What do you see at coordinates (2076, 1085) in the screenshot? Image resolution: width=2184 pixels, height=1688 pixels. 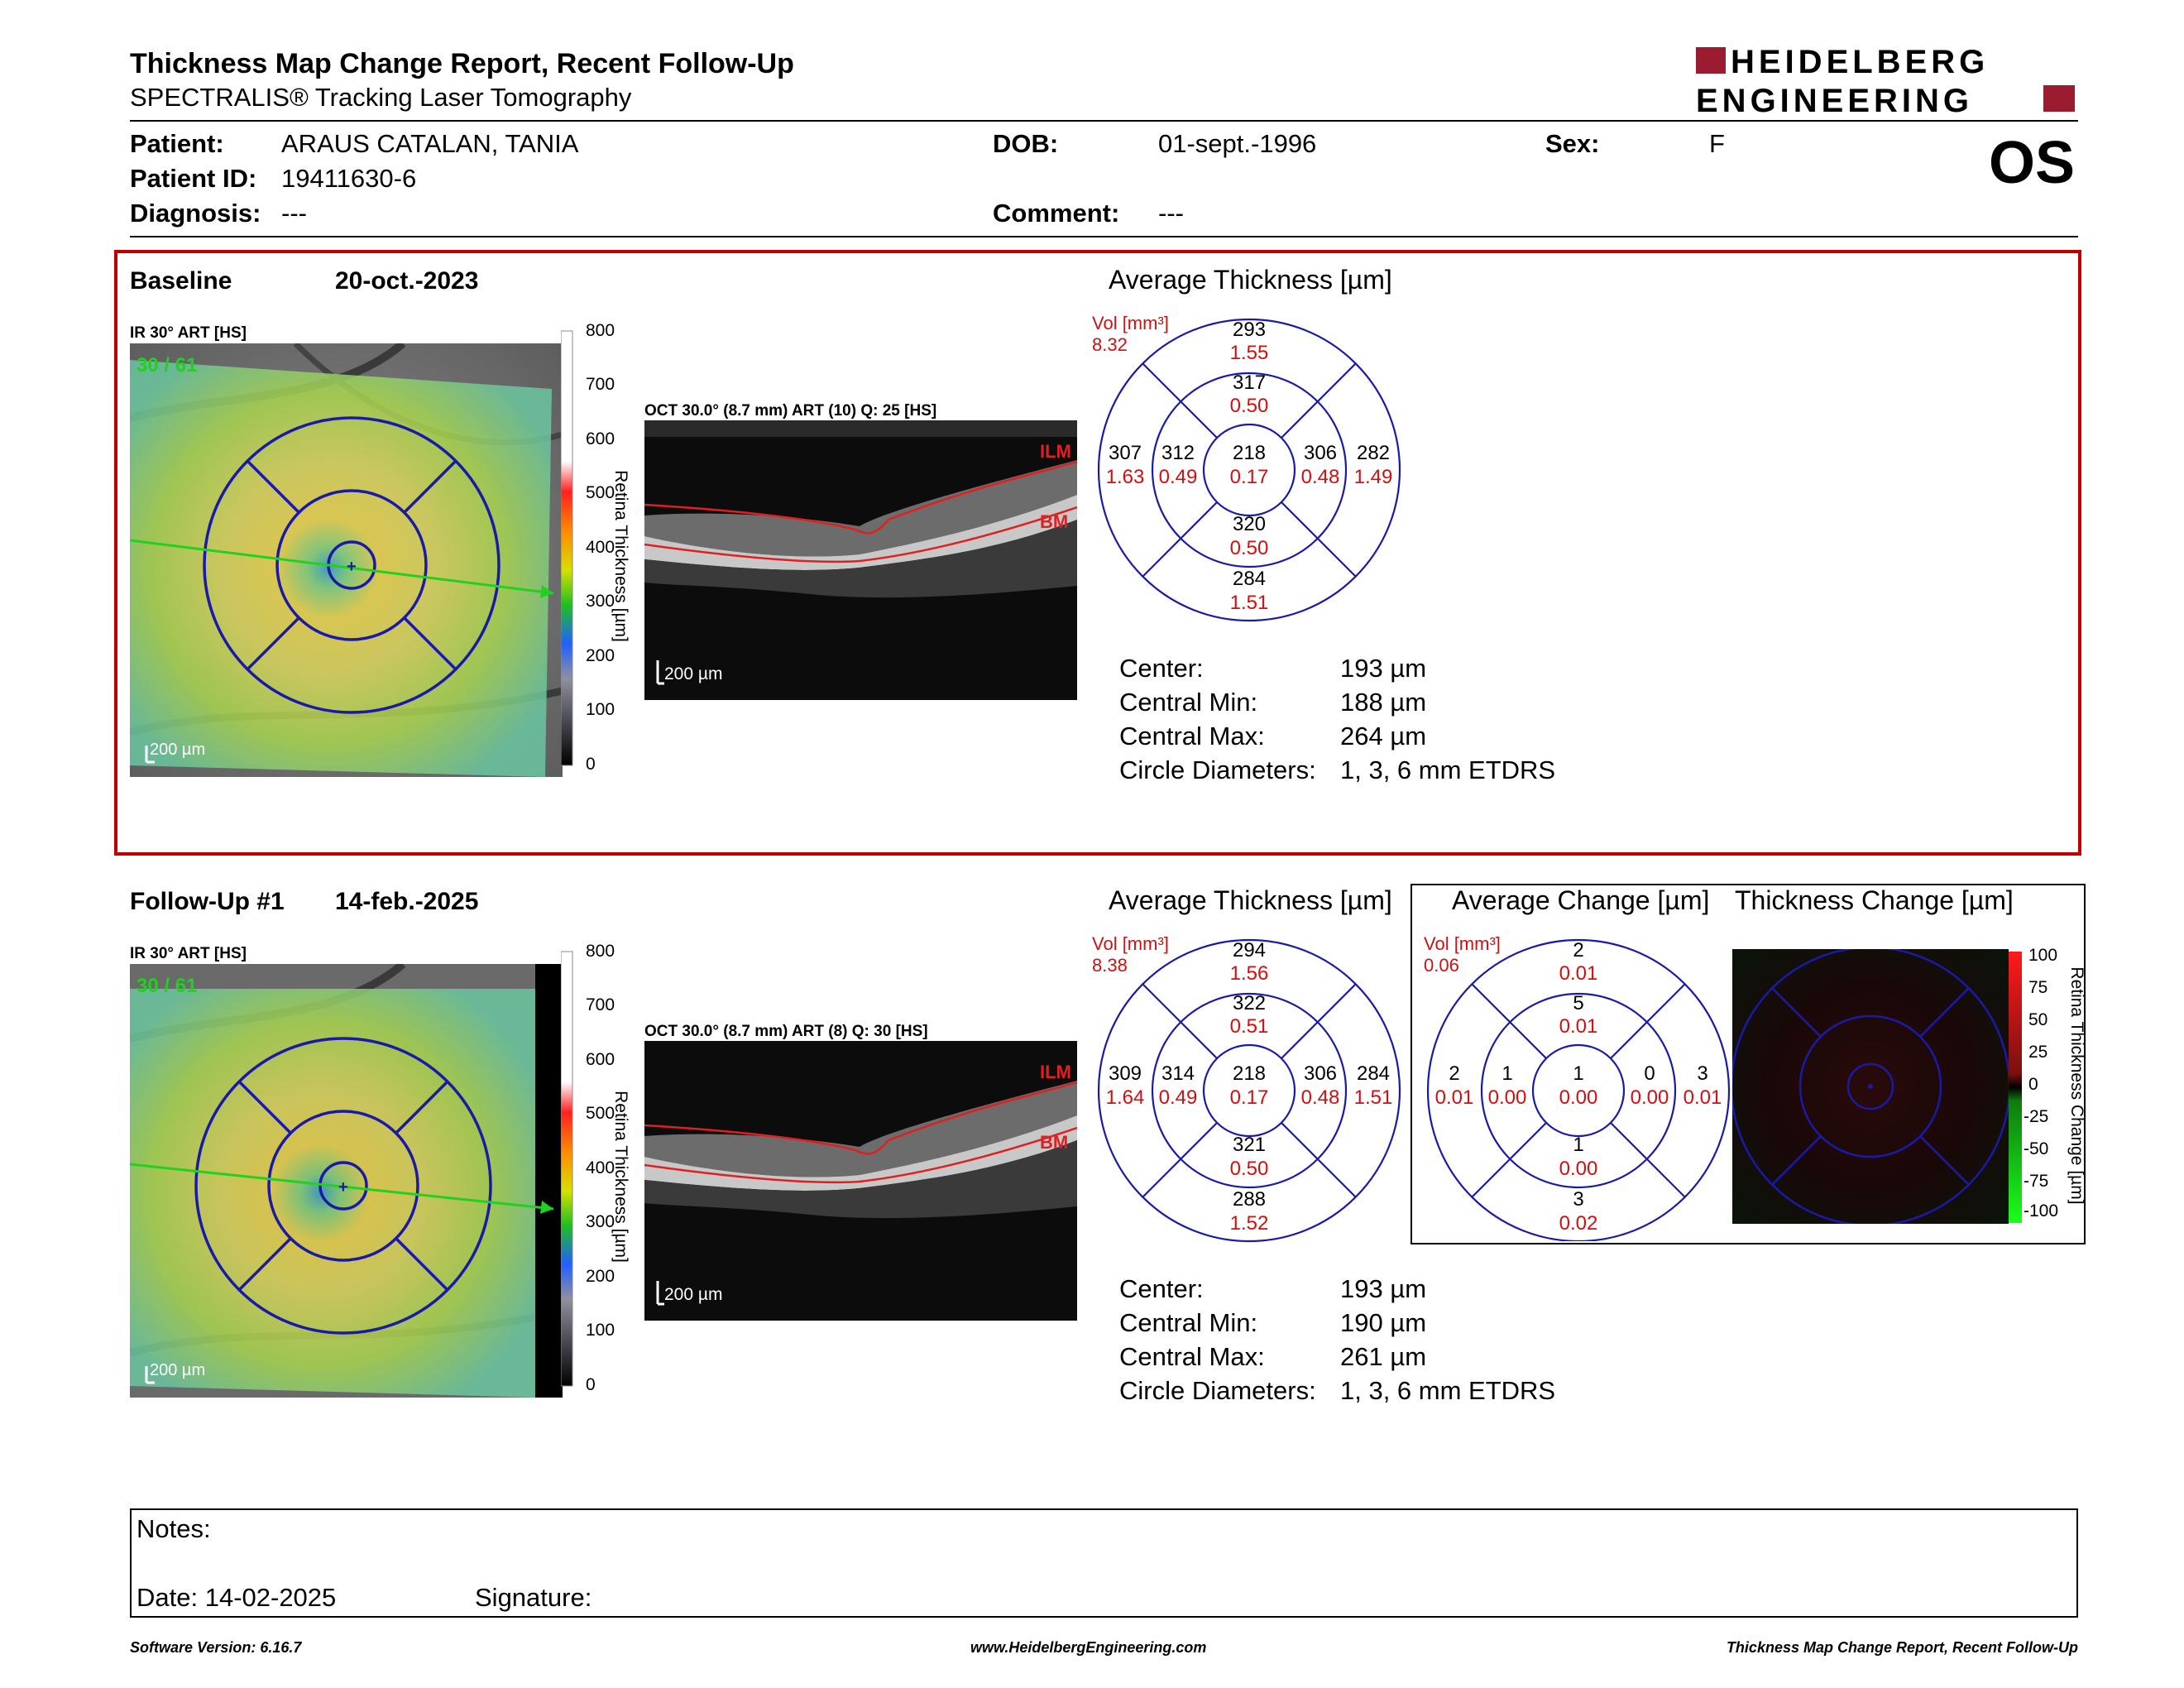 I see `tchange-colorbar-title: Retina Thickness Change [µm]` at bounding box center [2076, 1085].